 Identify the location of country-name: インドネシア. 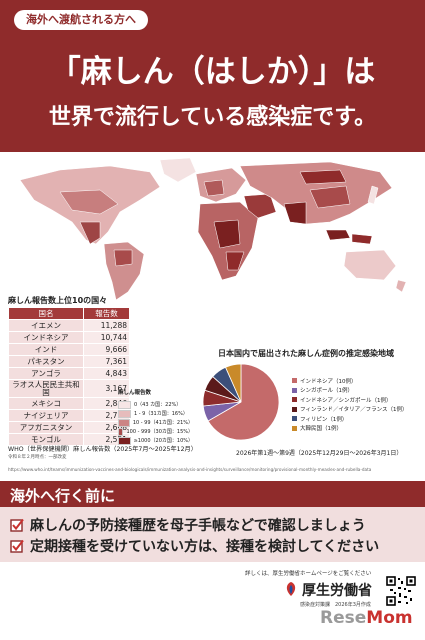
(46, 337).